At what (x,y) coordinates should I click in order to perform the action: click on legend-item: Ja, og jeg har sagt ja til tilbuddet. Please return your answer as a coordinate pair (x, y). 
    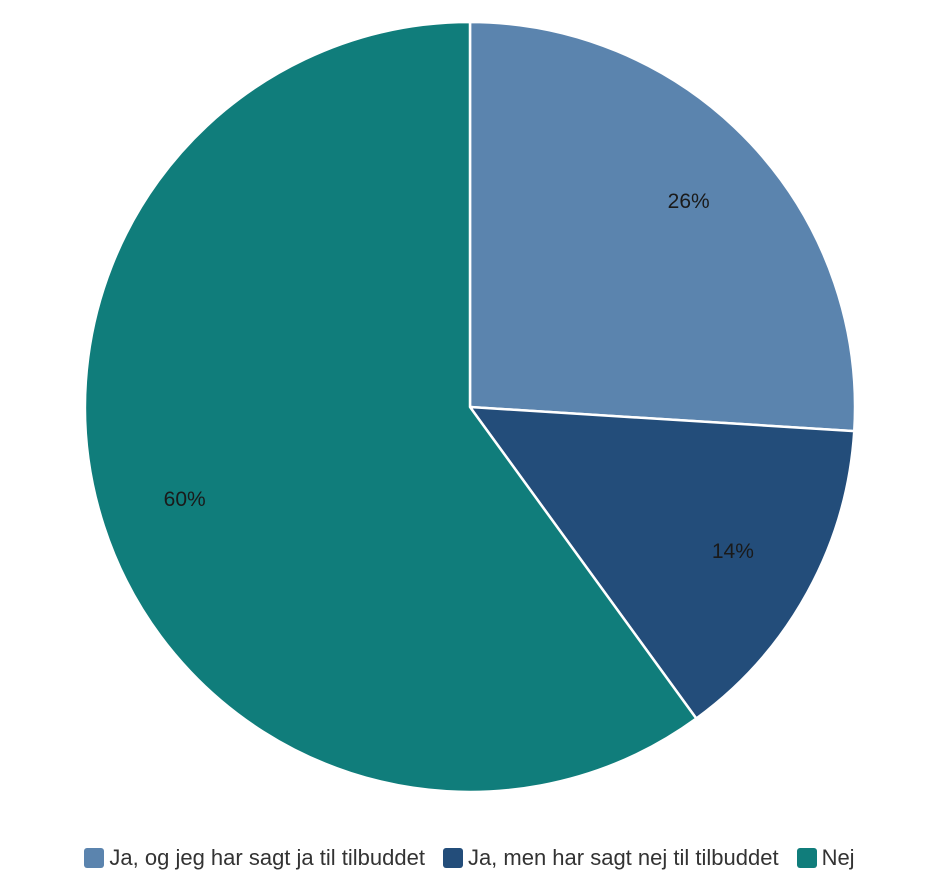
    Looking at the image, I should click on (254, 858).